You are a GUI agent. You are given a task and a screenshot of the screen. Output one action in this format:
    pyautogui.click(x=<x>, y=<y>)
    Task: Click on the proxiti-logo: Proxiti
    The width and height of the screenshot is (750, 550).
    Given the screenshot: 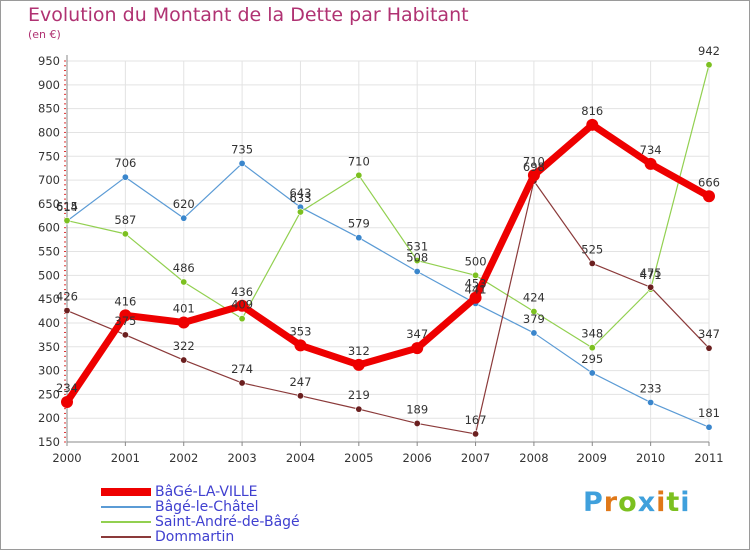 What is the action you would take?
    pyautogui.click(x=637, y=502)
    